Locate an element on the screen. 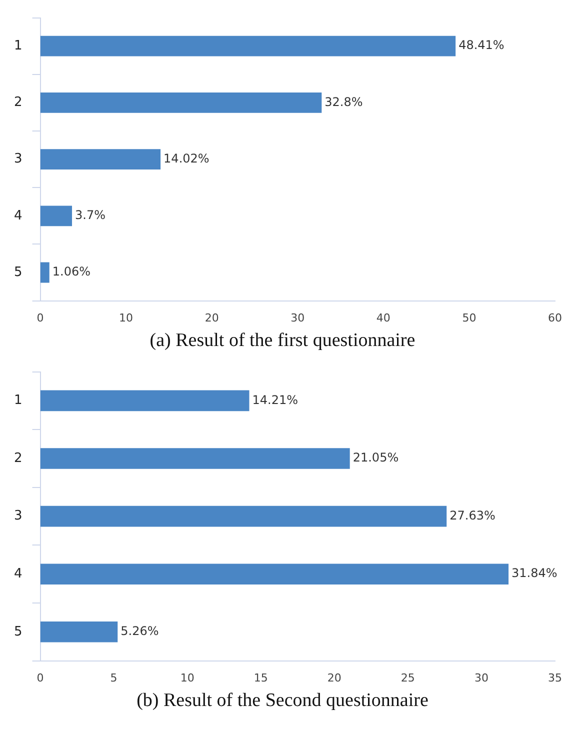  x-tick-label: 25 is located at coordinates (407, 677).